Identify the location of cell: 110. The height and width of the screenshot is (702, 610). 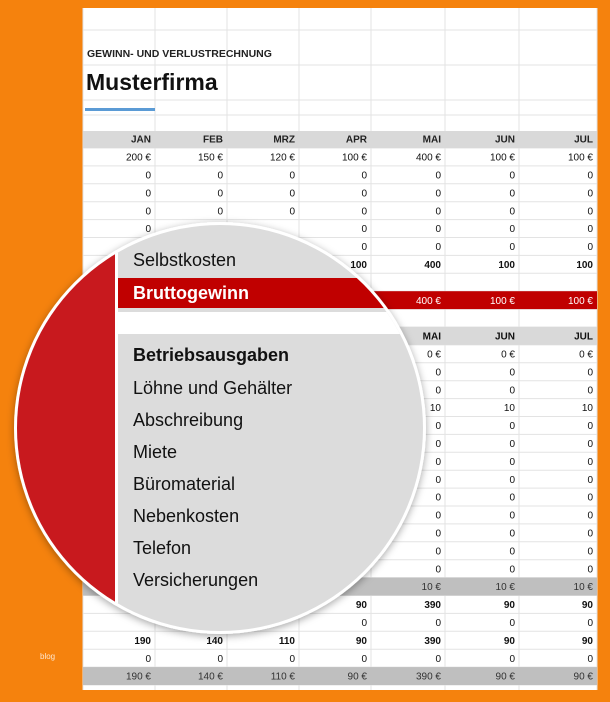
(287, 641).